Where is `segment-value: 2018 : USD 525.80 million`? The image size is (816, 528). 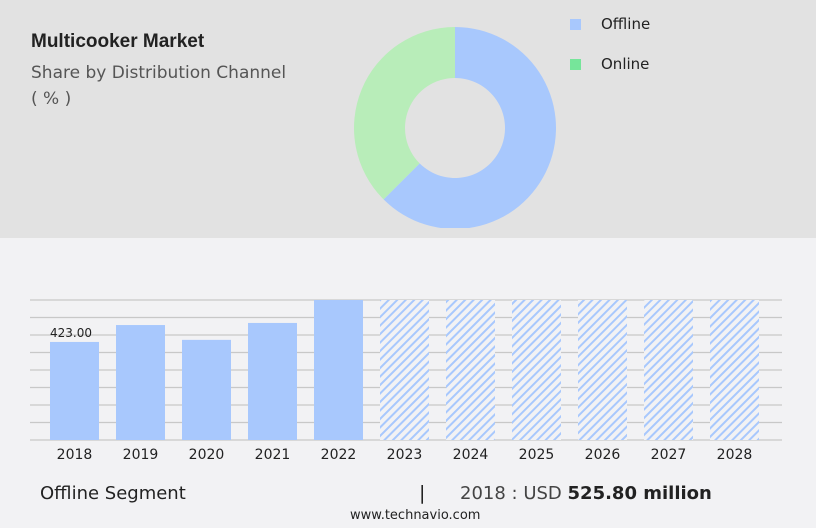
segment-value: 2018 : USD 525.80 million is located at coordinates (586, 493).